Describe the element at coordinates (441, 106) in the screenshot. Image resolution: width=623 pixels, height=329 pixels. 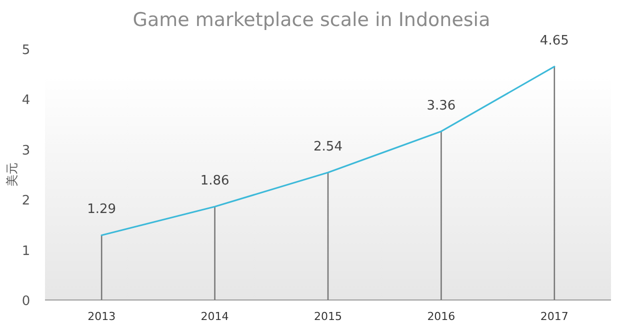
I see `data-label: 3.36` at that location.